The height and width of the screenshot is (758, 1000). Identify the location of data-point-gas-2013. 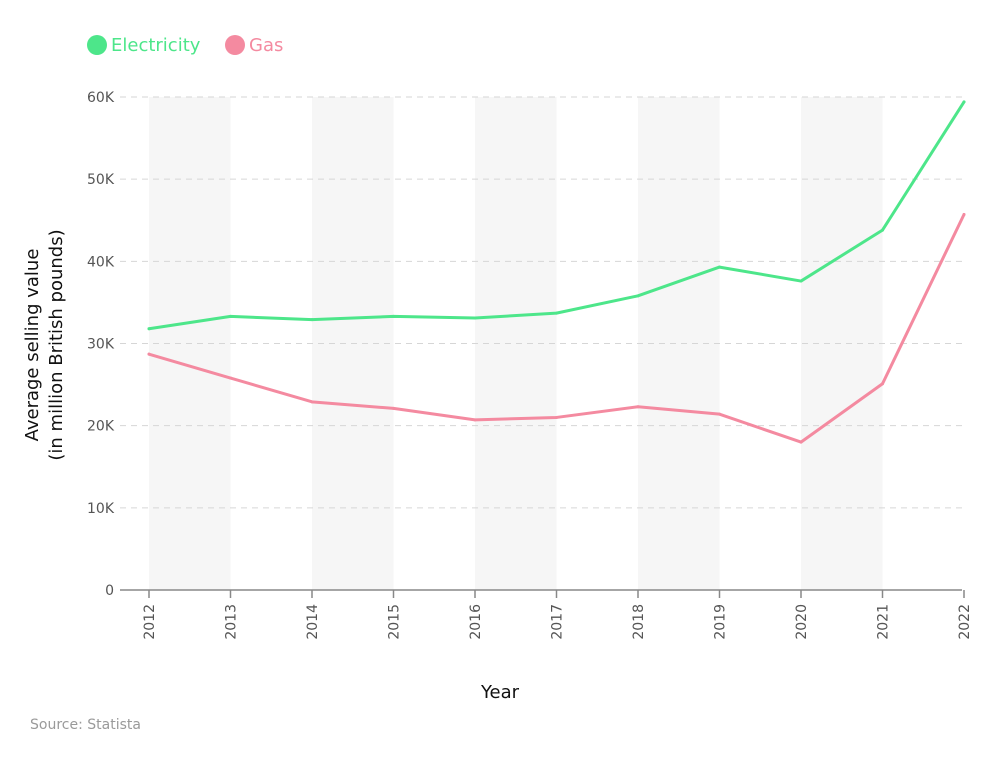
(230, 378).